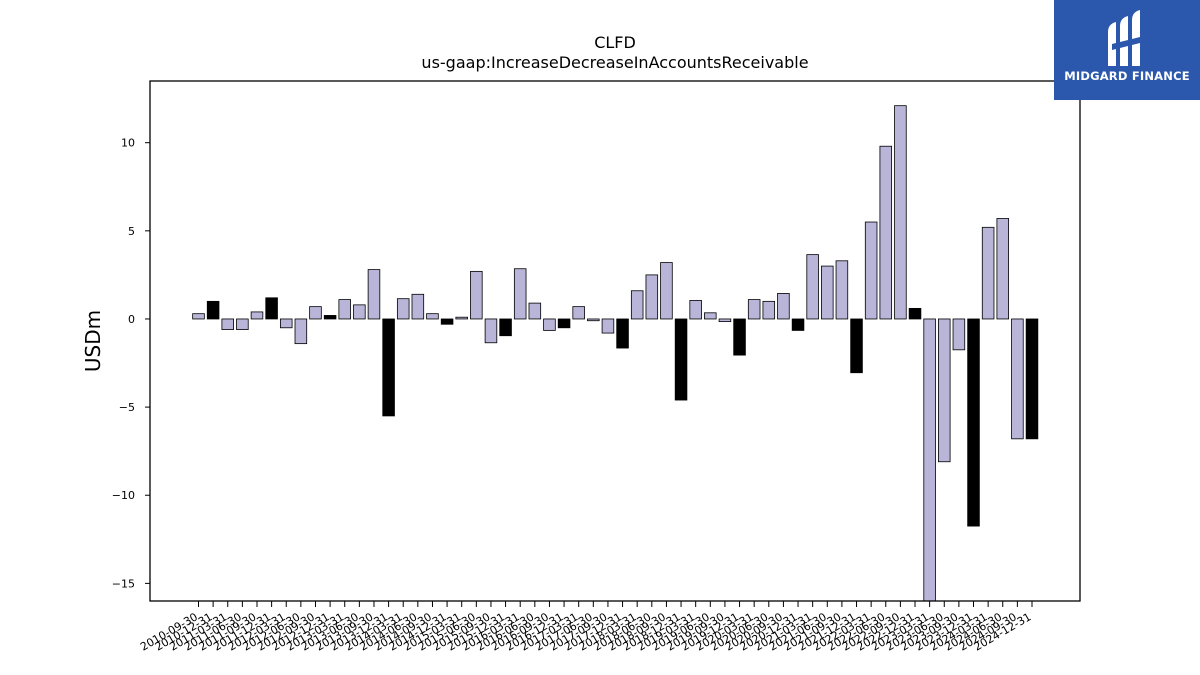 The image size is (1200, 675). What do you see at coordinates (93, 341) in the screenshot?
I see `y-axis-label: USDm` at bounding box center [93, 341].